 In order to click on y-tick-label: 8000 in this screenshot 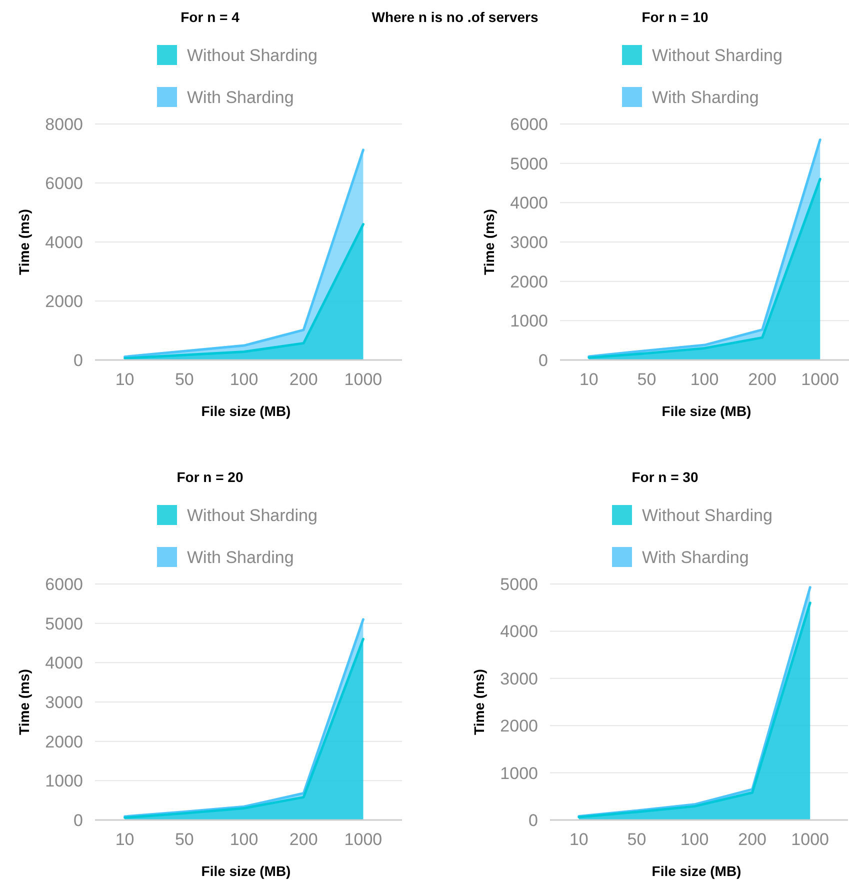, I will do `click(64, 124)`.